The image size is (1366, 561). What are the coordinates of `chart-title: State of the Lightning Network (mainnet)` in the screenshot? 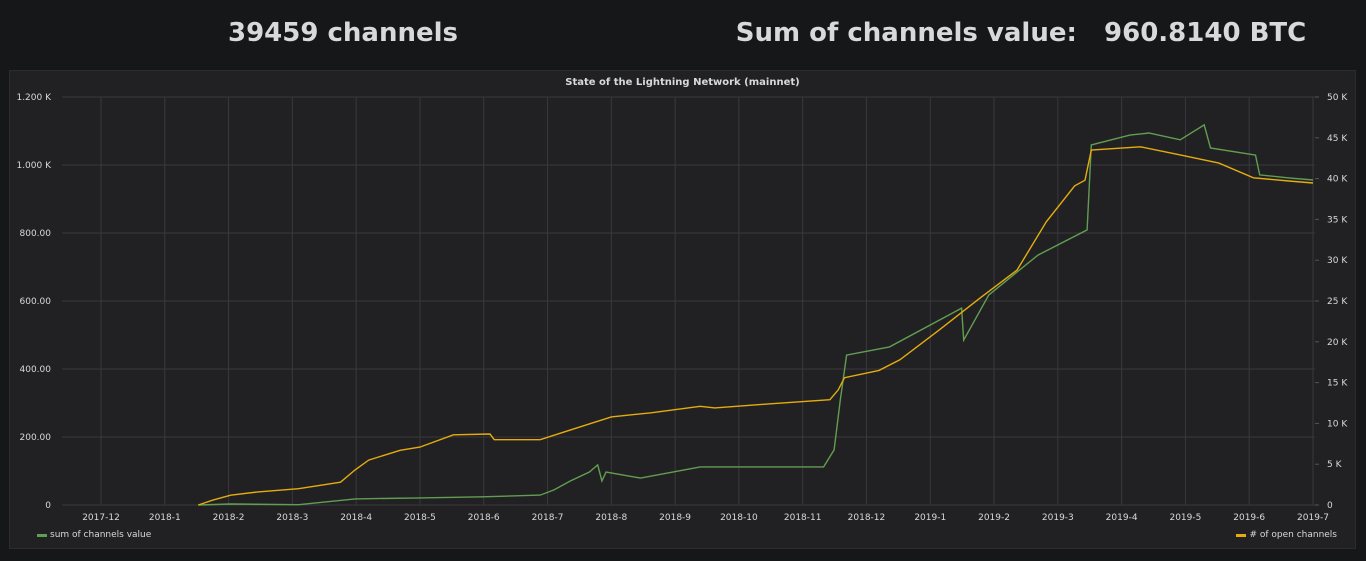 It's located at (682, 82).